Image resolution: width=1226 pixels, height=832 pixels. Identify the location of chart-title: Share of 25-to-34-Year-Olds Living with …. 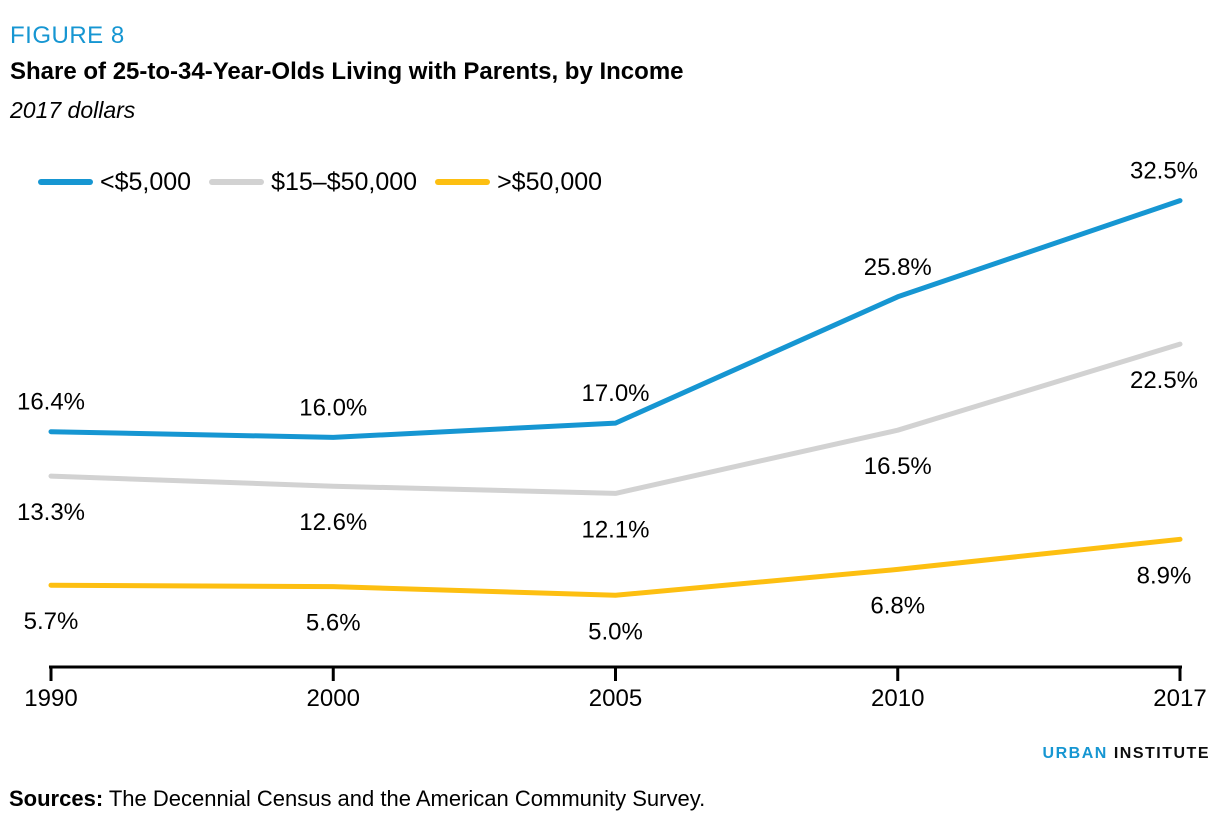
(347, 71).